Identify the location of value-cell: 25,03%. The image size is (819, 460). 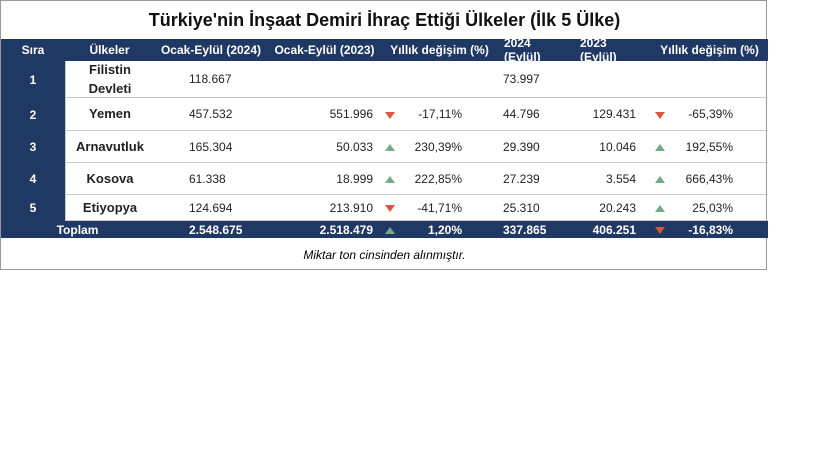
(709, 208).